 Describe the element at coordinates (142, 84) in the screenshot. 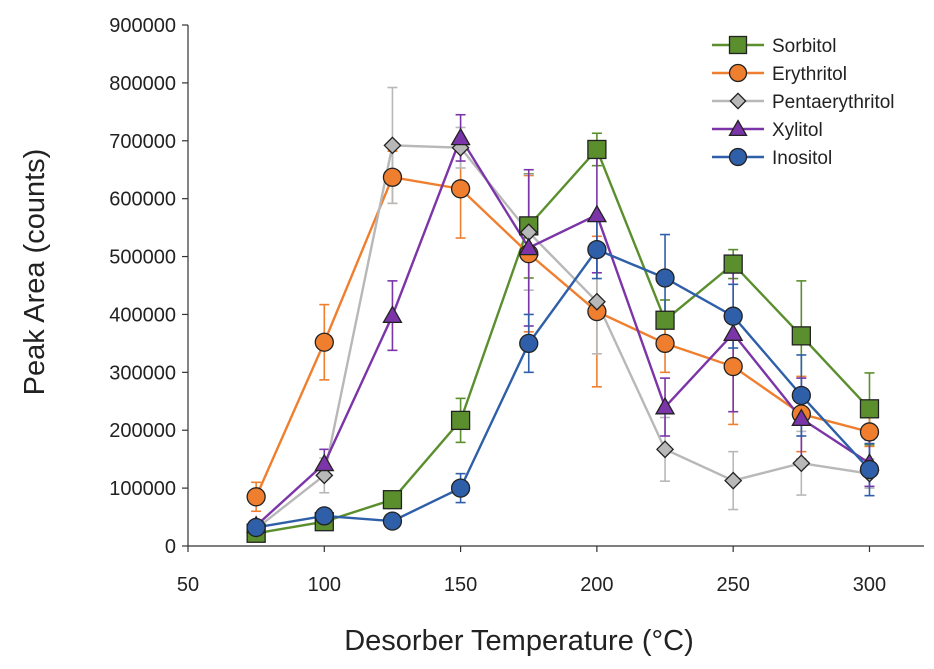

I see `y-tick-label: 800000` at that location.